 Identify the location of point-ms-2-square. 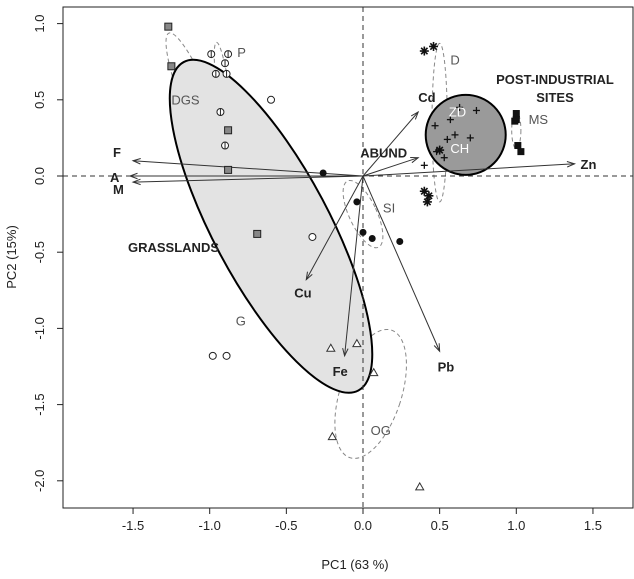
(518, 146).